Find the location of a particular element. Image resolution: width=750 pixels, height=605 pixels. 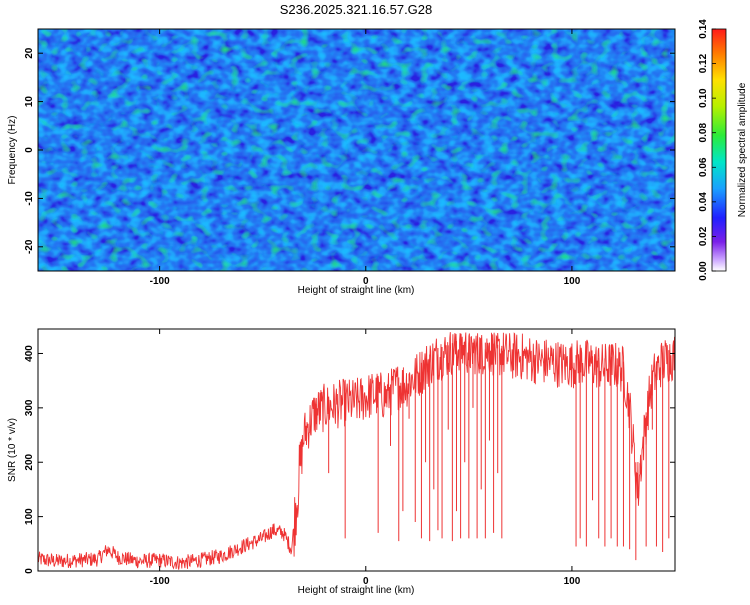

snr-y-tick-label: 300 is located at coordinates (29, 407).